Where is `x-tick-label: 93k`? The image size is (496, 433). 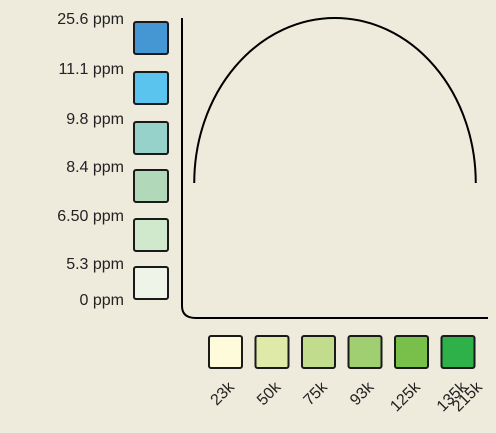 x-tick-label: 93k is located at coordinates (362, 393).